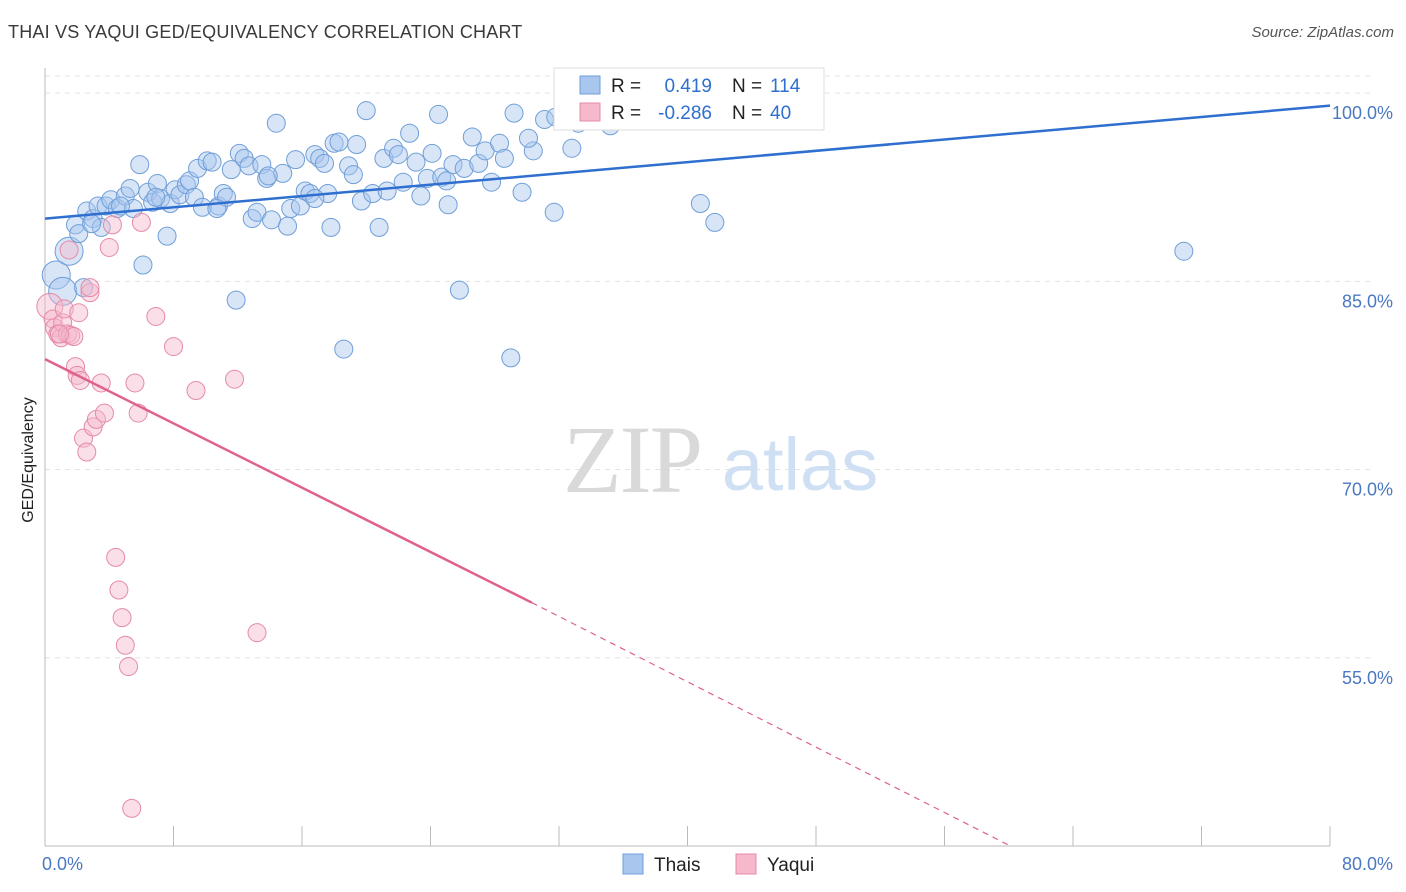  What do you see at coordinates (1367, 490) in the screenshot?
I see `y-tick-label: 70.0%` at bounding box center [1367, 490].